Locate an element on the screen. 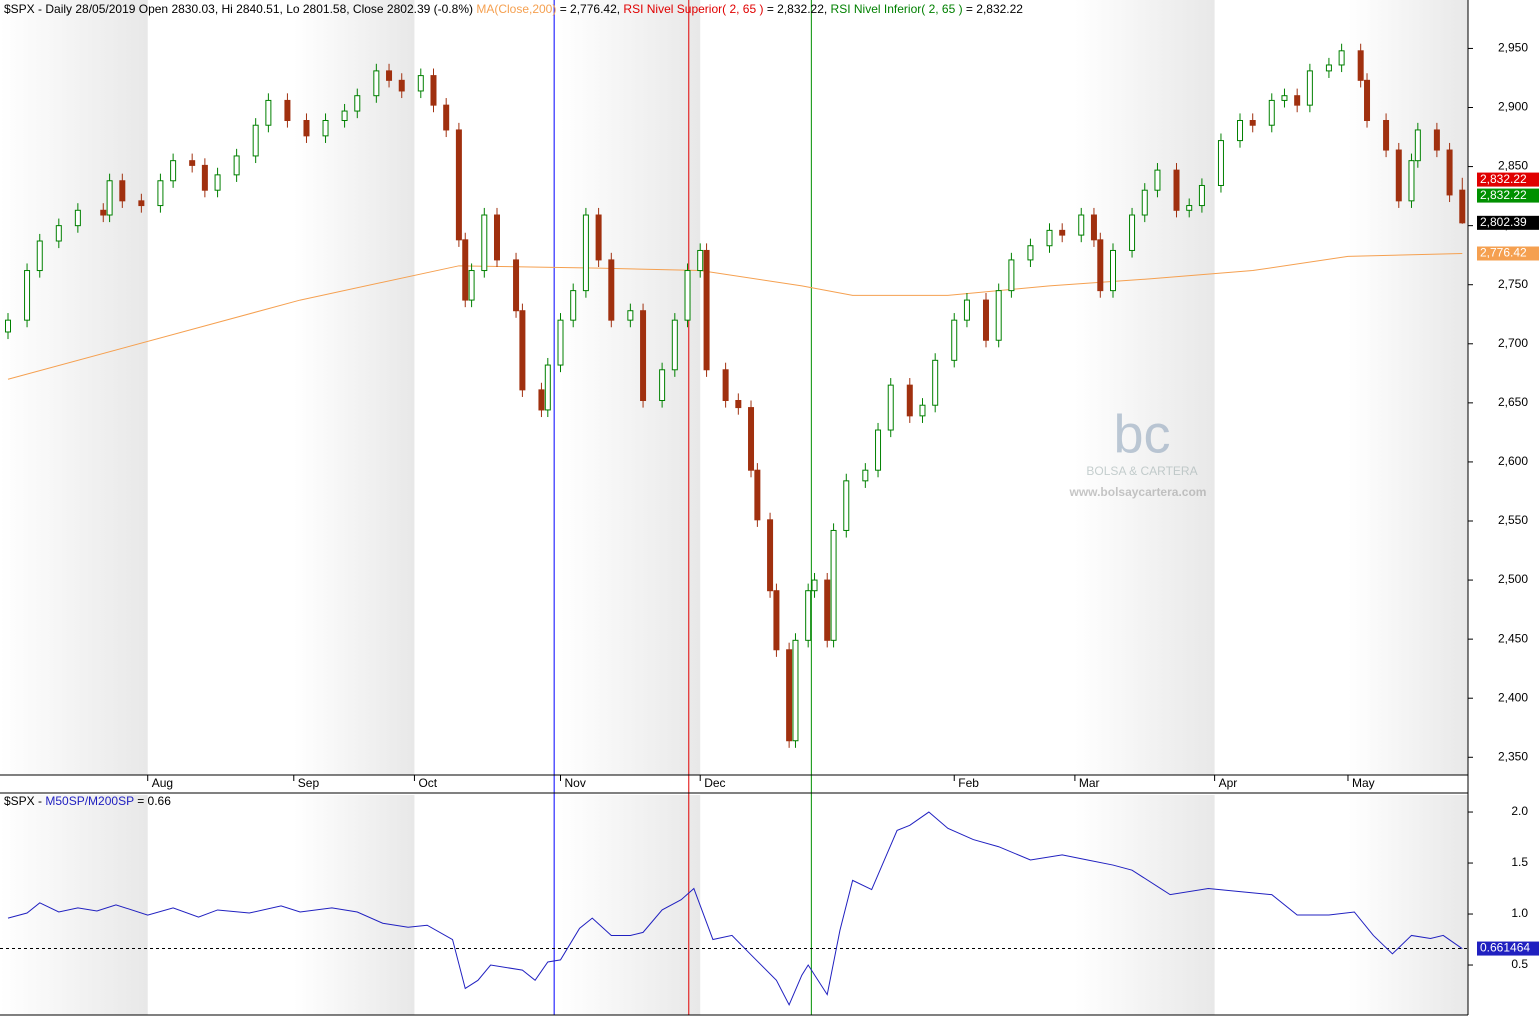 Image resolution: width=1540 pixels, height=1026 pixels. value-label: 0.661464 is located at coordinates (1505, 948).